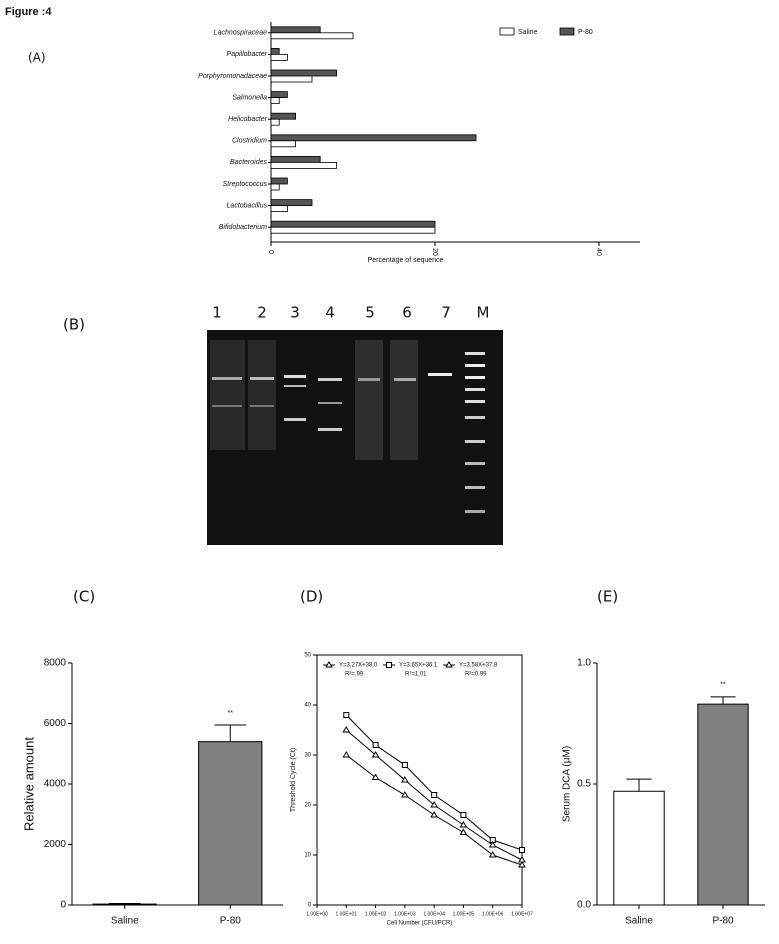 The height and width of the screenshot is (944, 779). What do you see at coordinates (330, 313) in the screenshot?
I see `lane-label: 4` at bounding box center [330, 313].